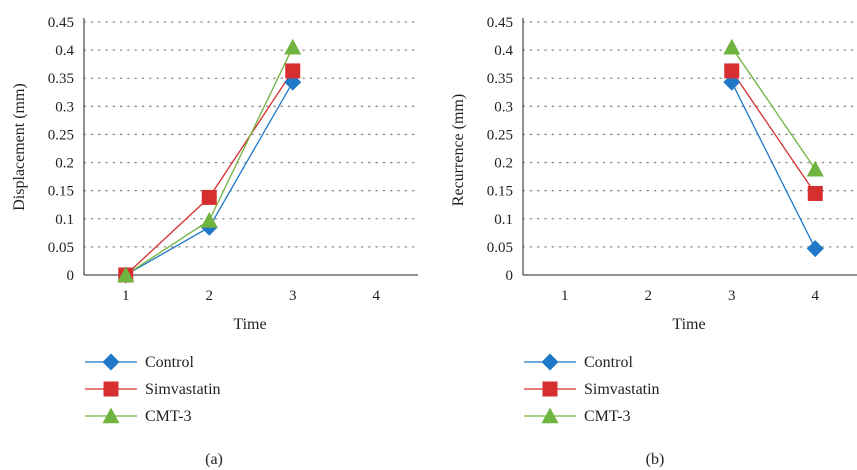 The height and width of the screenshot is (470, 857). Describe the element at coordinates (214, 459) in the screenshot. I see `panel-label: (a)` at that location.